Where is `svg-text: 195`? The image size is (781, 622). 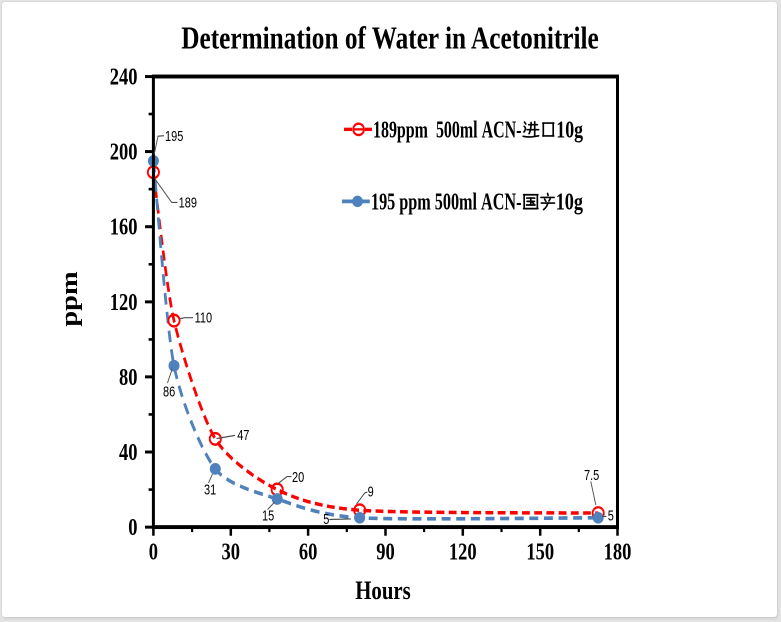 svg-text: 195 is located at coordinates (174, 135).